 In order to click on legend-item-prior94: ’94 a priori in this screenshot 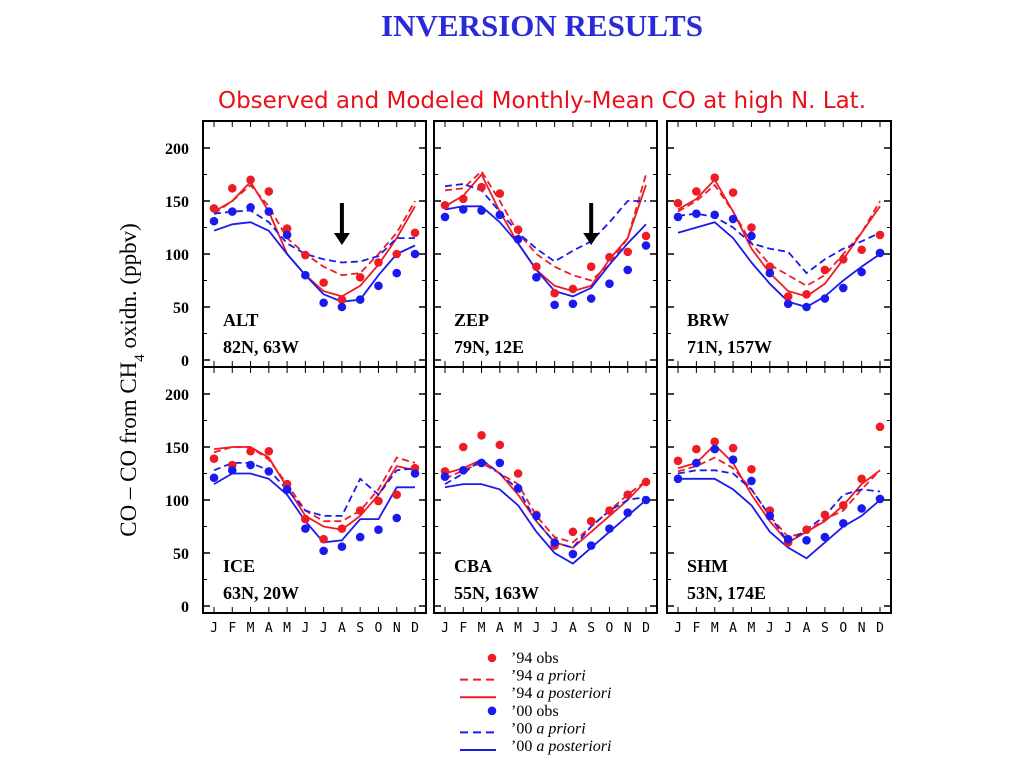, I will do `click(523, 676)`.